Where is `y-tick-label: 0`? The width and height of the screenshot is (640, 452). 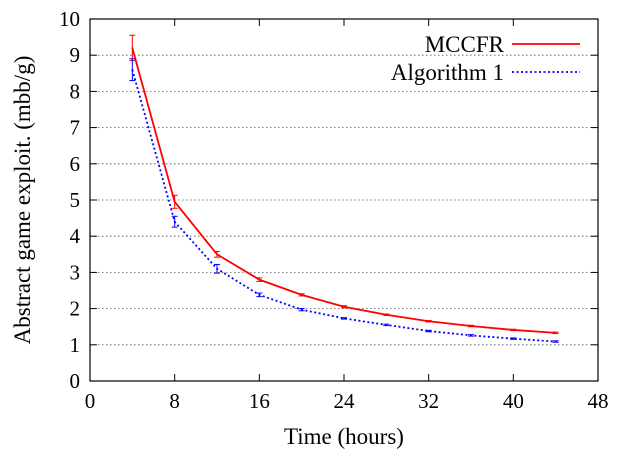
y-tick-label: 0 is located at coordinates (75, 381).